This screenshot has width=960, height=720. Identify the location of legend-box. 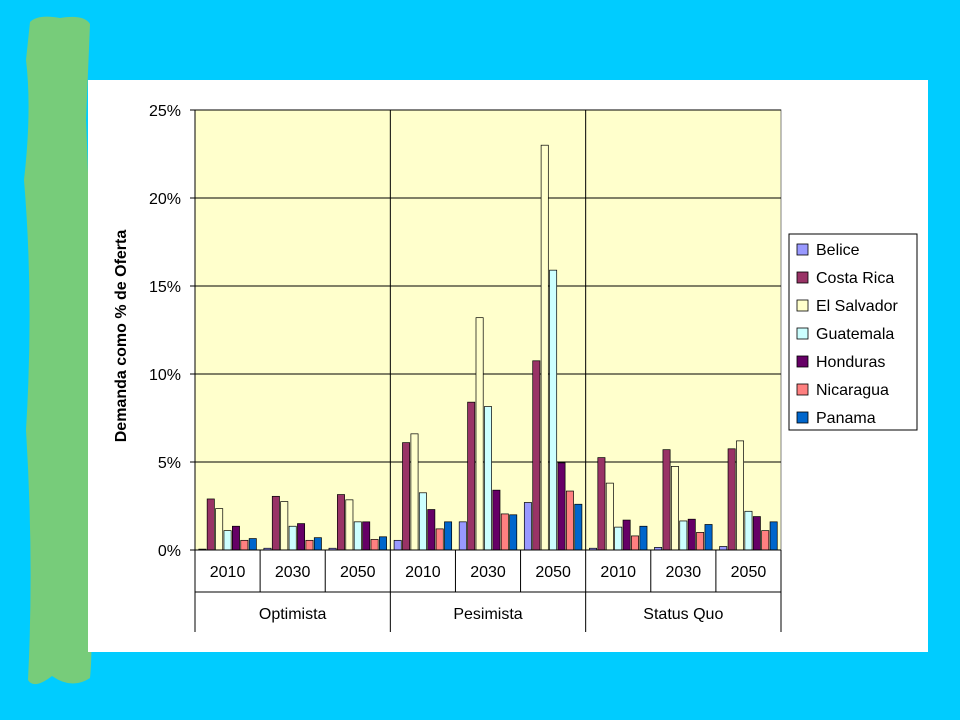
(853, 332).